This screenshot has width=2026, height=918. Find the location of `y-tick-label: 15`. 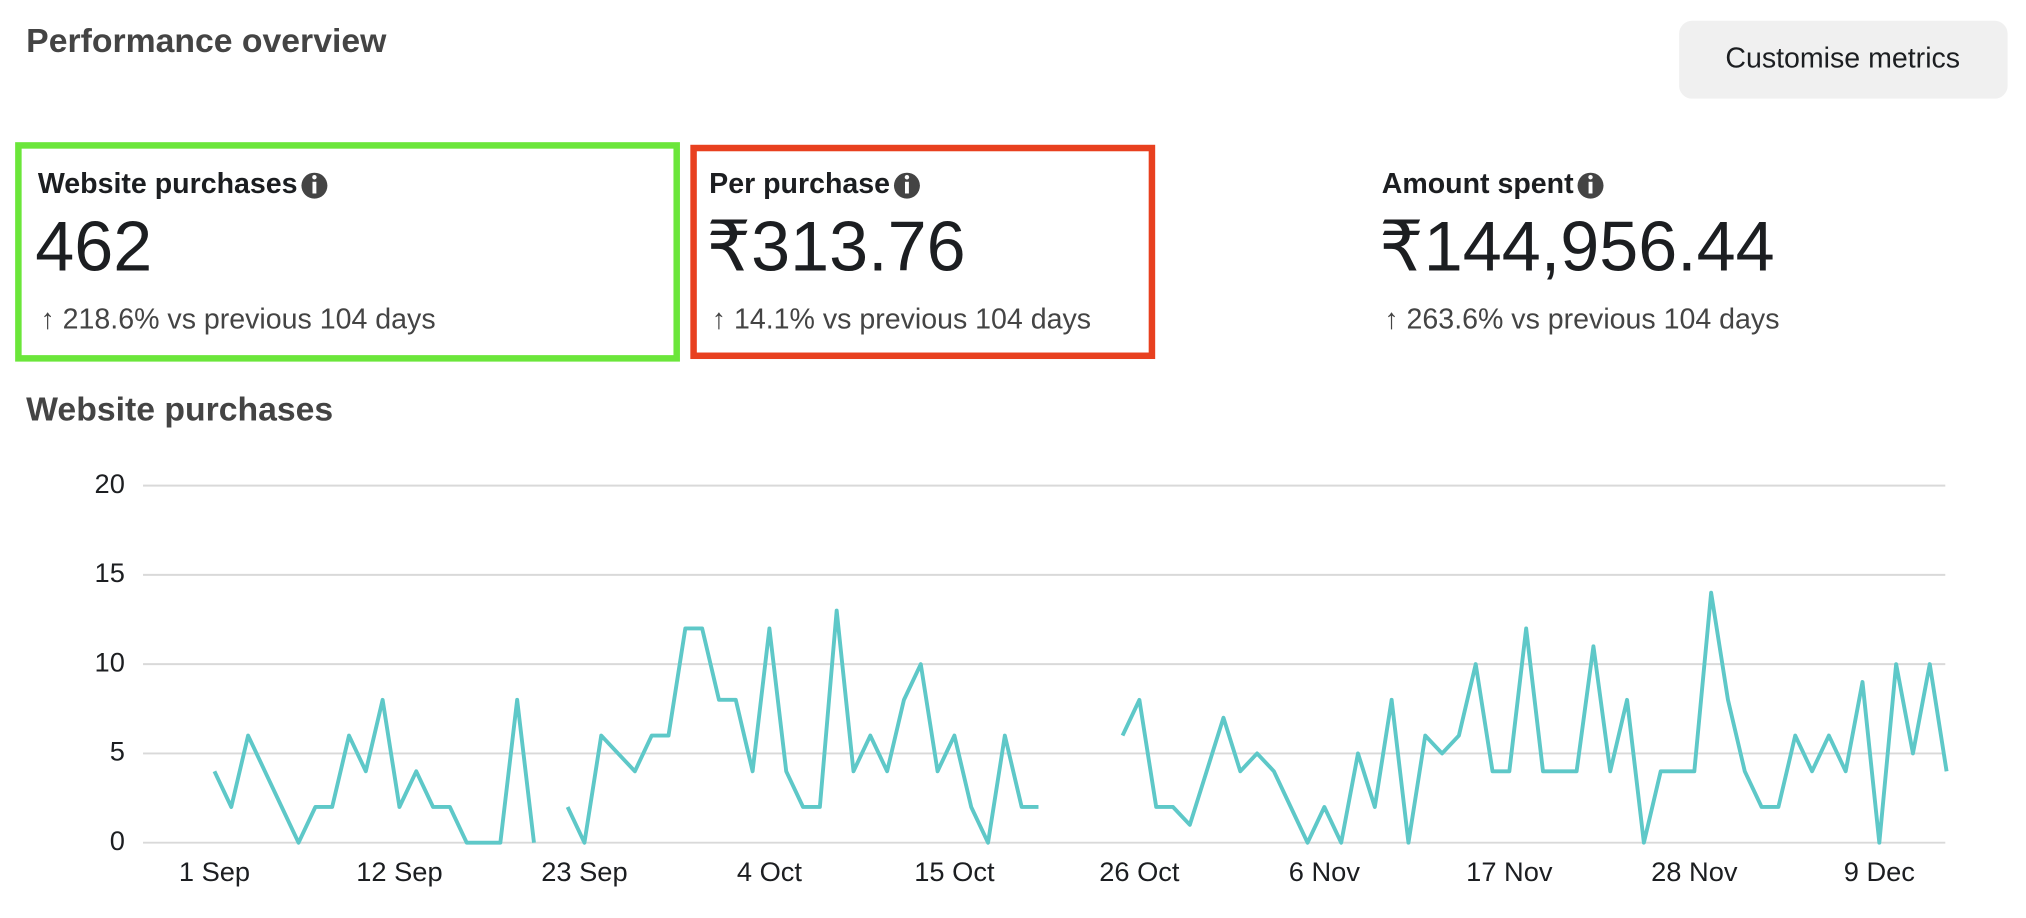

y-tick-label: 15 is located at coordinates (110, 572).